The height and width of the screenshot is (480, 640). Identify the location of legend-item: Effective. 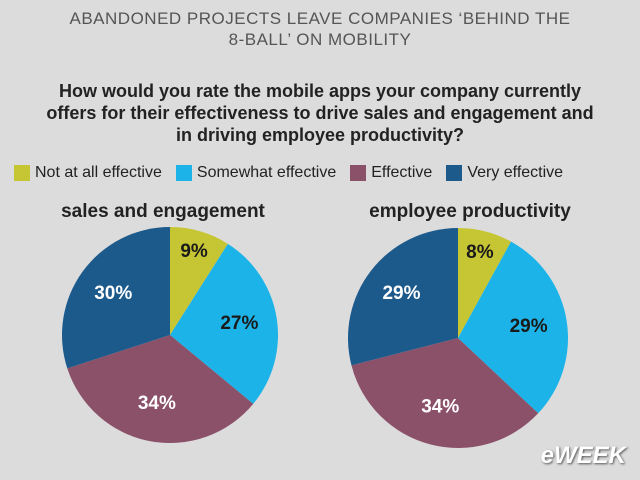
(391, 173).